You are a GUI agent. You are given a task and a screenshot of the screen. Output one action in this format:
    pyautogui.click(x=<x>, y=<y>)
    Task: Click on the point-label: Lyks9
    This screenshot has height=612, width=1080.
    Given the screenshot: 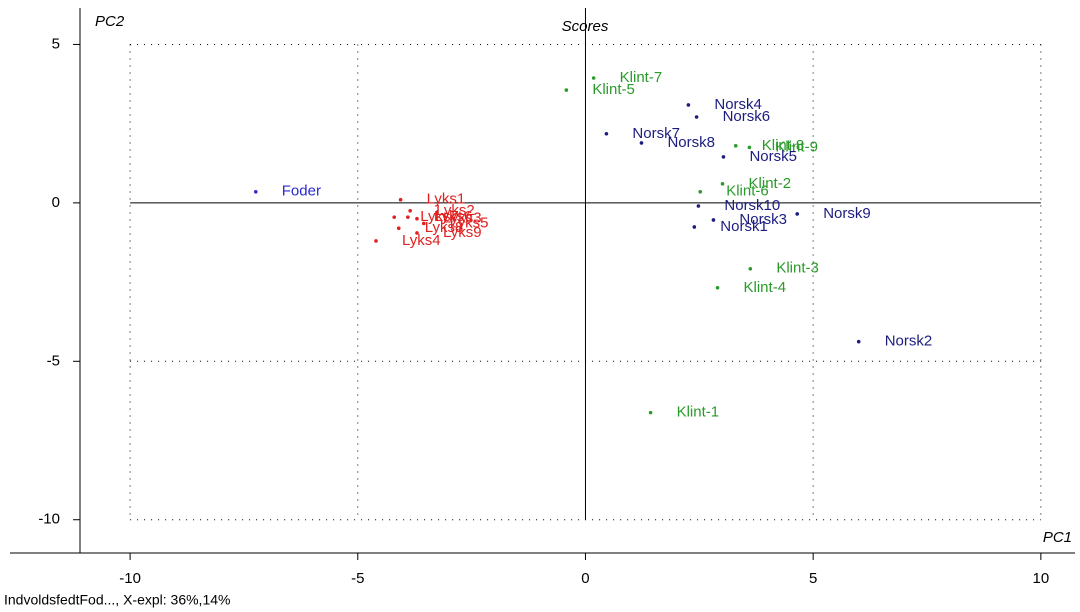 What is the action you would take?
    pyautogui.click(x=462, y=232)
    